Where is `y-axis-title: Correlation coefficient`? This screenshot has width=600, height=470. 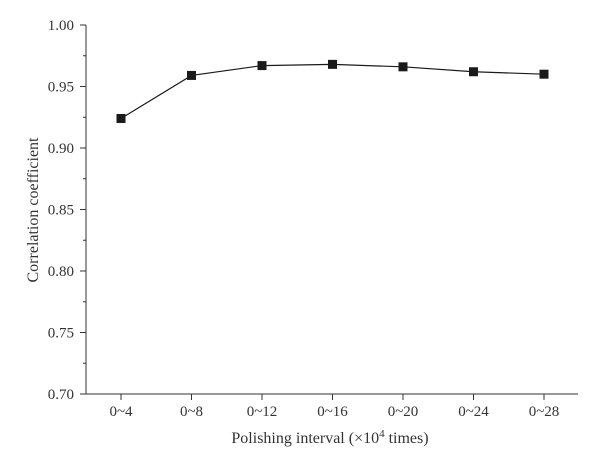 y-axis-title: Correlation coefficient is located at coordinates (33, 210).